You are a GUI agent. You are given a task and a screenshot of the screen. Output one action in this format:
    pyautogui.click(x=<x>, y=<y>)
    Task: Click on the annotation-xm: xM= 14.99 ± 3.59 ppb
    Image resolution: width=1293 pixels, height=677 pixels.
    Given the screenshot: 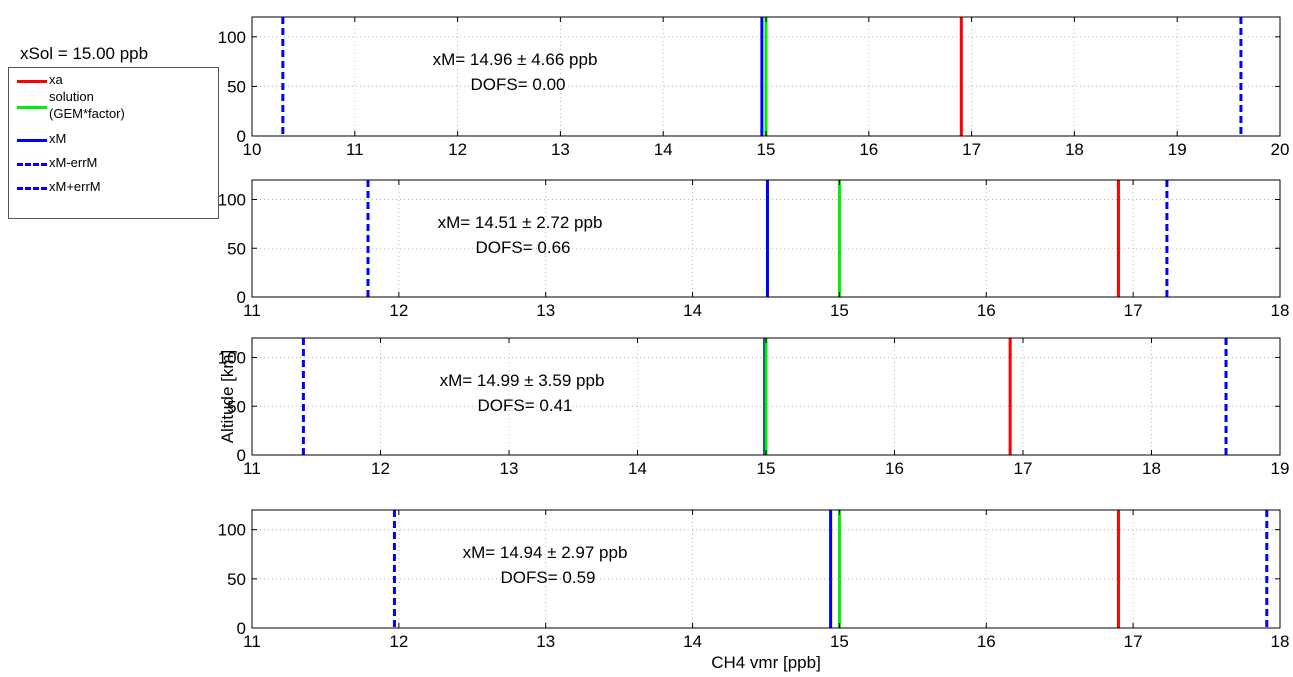 What is the action you would take?
    pyautogui.click(x=522, y=380)
    